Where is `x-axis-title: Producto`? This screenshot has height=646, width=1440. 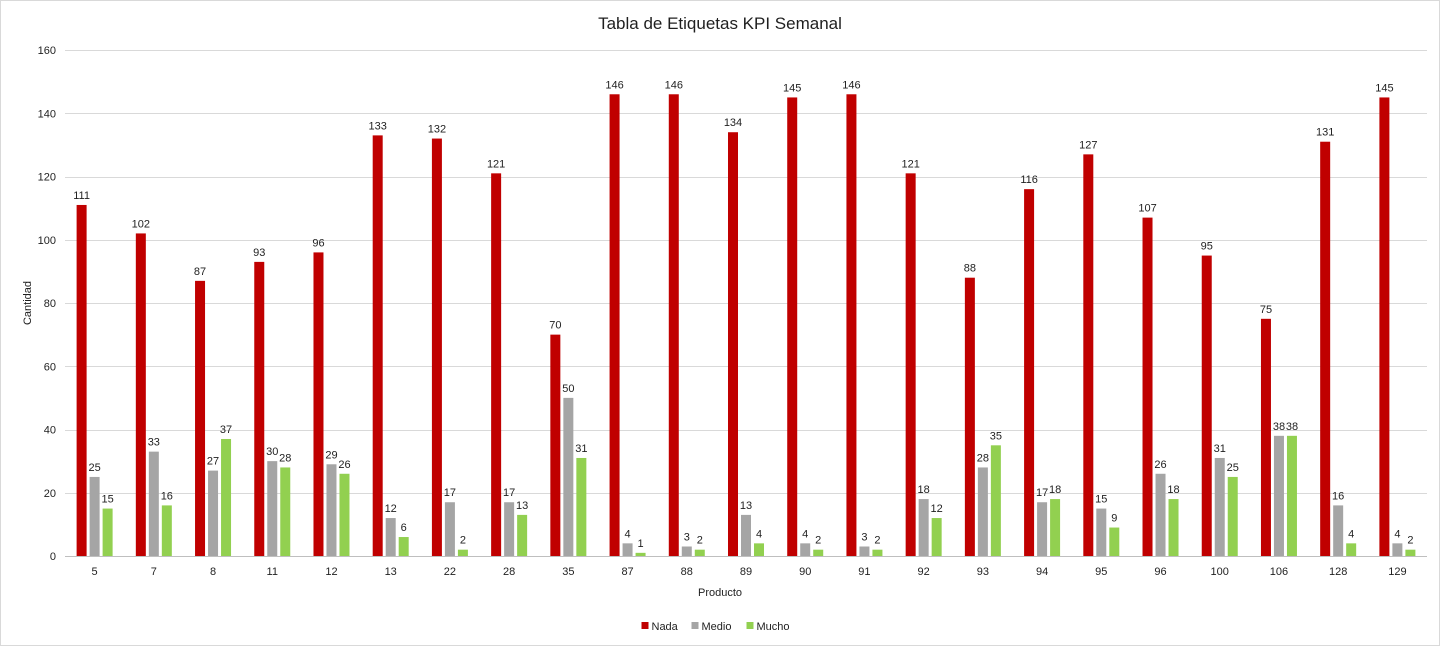
x-axis-title: Producto is located at coordinates (720, 593).